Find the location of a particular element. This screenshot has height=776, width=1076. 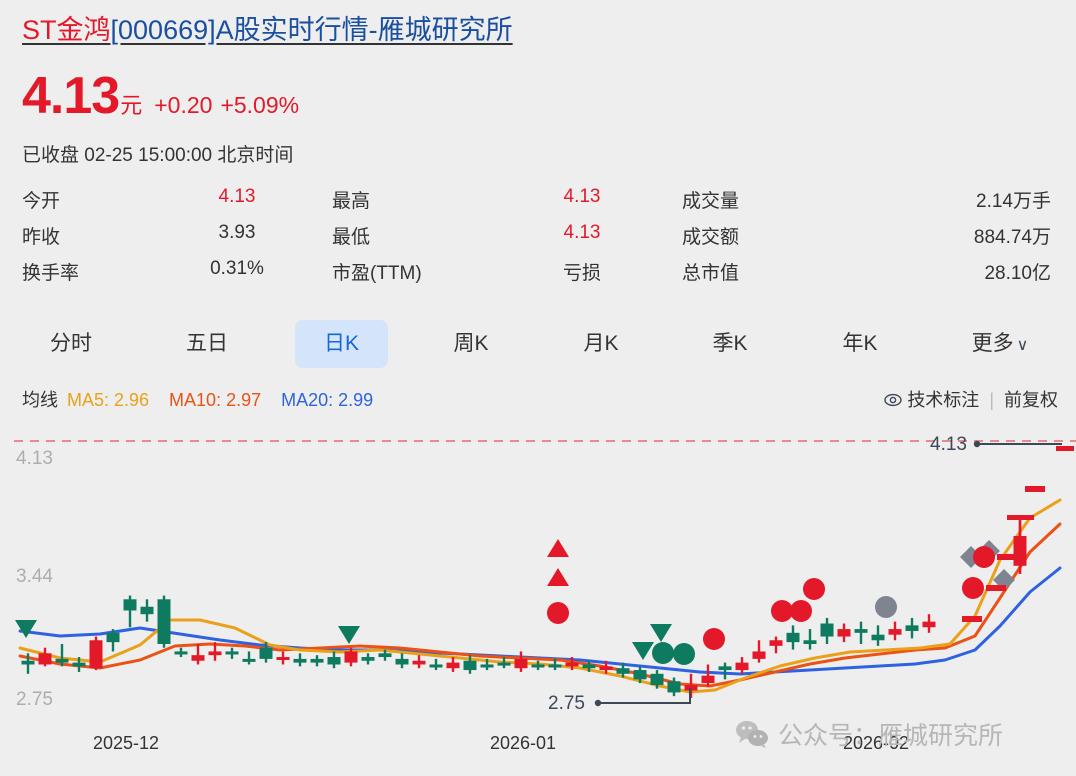

ma-legend: 均线 MA5: 2.96 MA10: 2.97 MA20: 2.99 is located at coordinates (197, 399).